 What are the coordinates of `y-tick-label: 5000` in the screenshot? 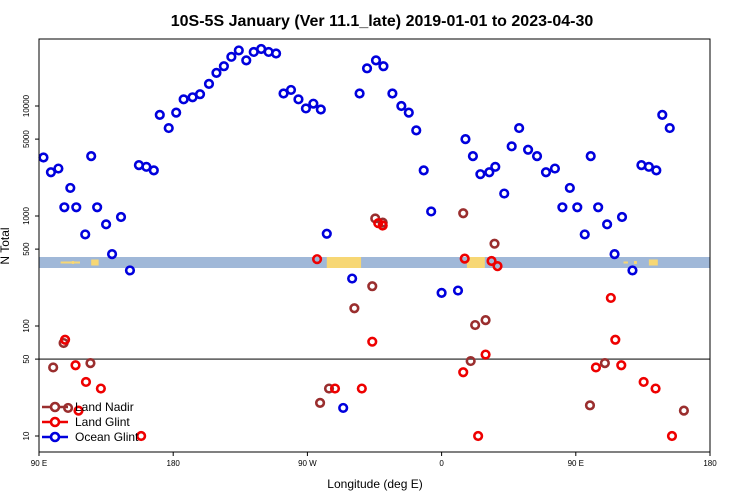 It's located at (26, 139).